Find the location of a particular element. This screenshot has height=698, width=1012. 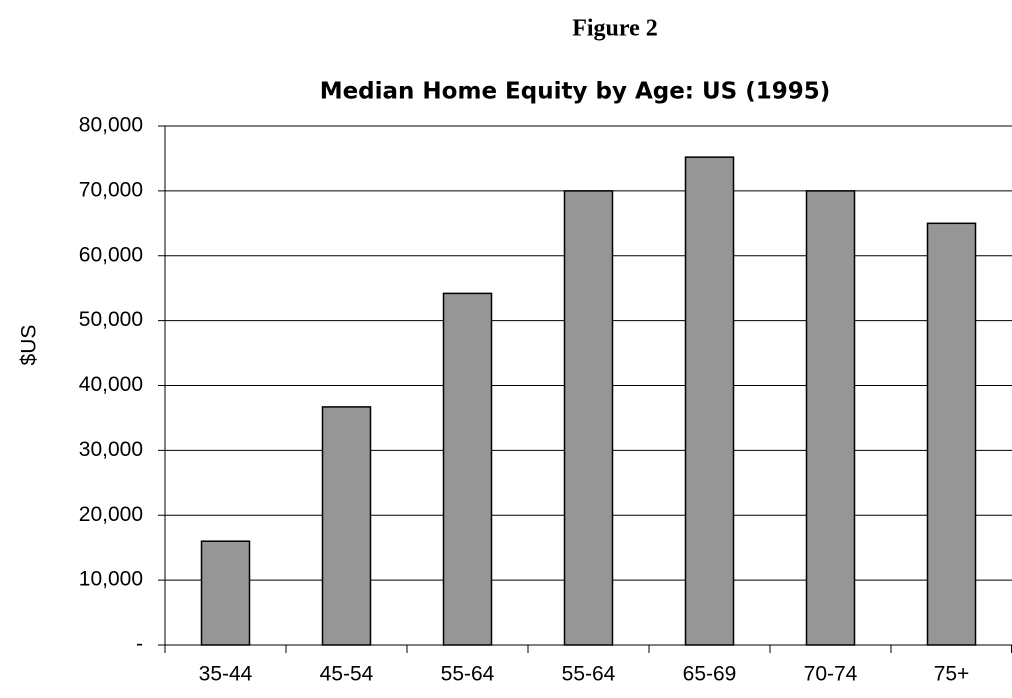

y-tick-label: 30,000 is located at coordinates (111, 449).